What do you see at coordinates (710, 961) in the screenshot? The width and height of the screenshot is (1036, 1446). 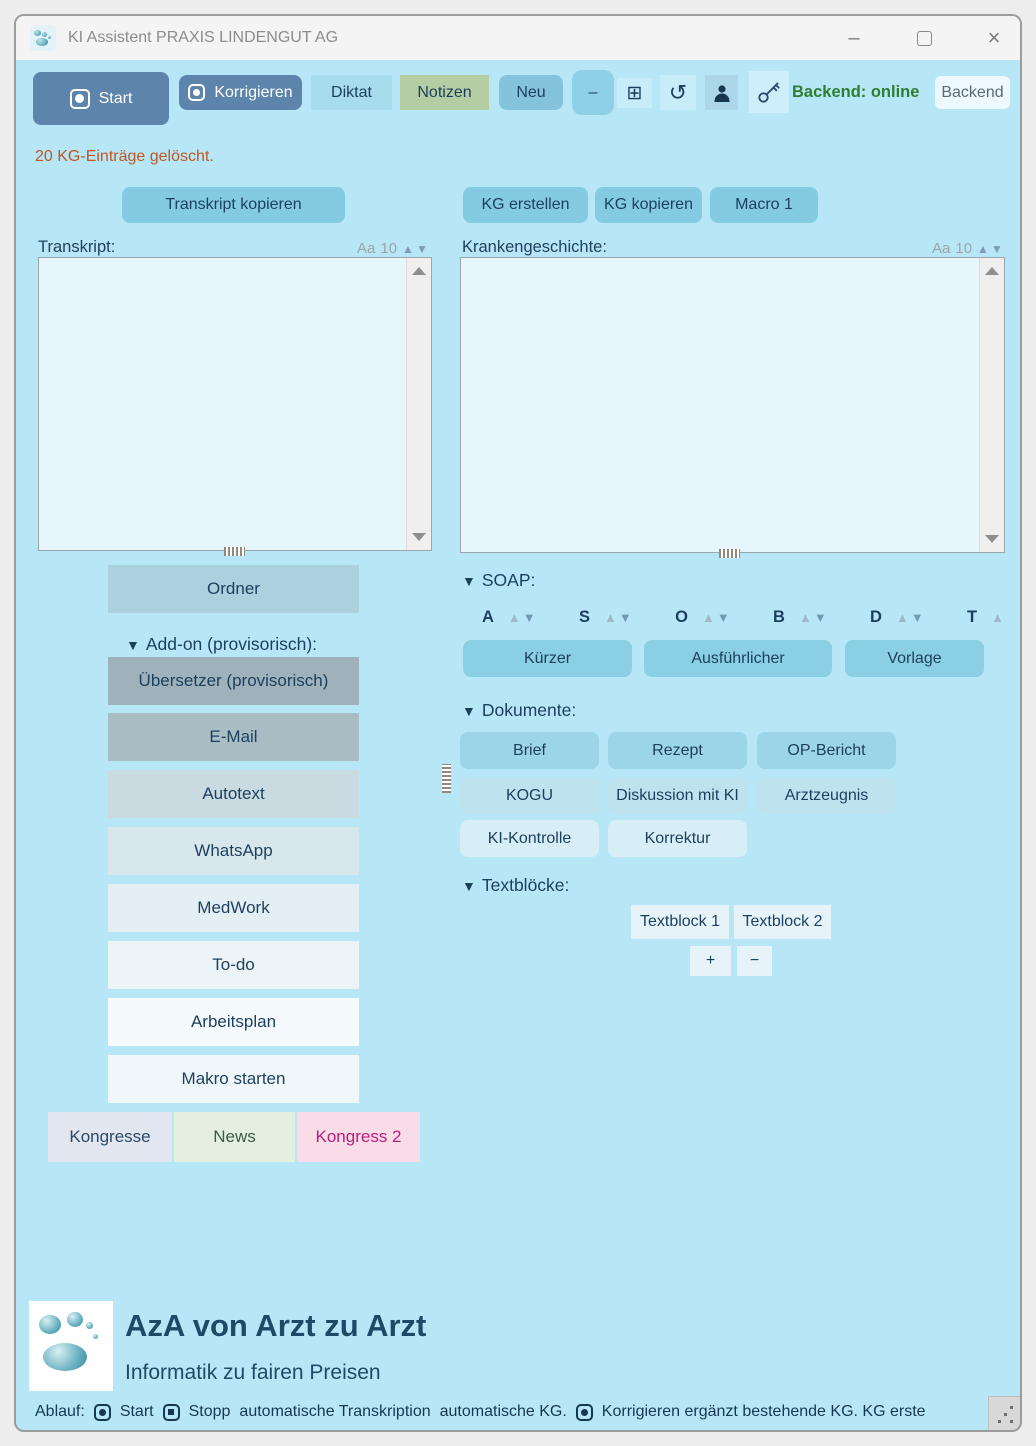 I see `textblock-add-button: +` at bounding box center [710, 961].